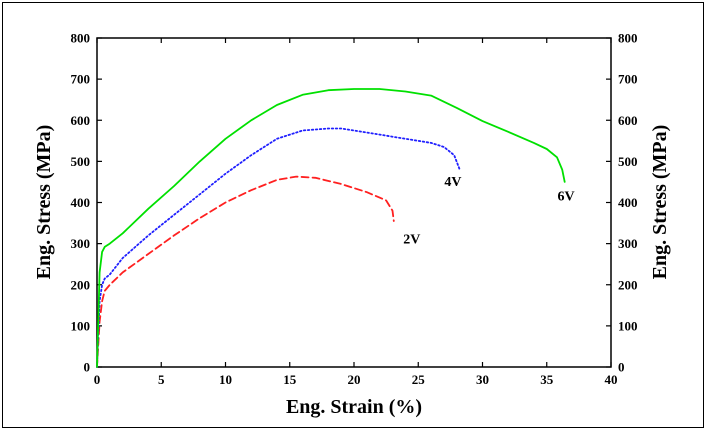 This screenshot has width=708, height=430. Describe the element at coordinates (660, 202) in the screenshot. I see `y-axis-title-right: Eng. Stress (MPa)` at that location.